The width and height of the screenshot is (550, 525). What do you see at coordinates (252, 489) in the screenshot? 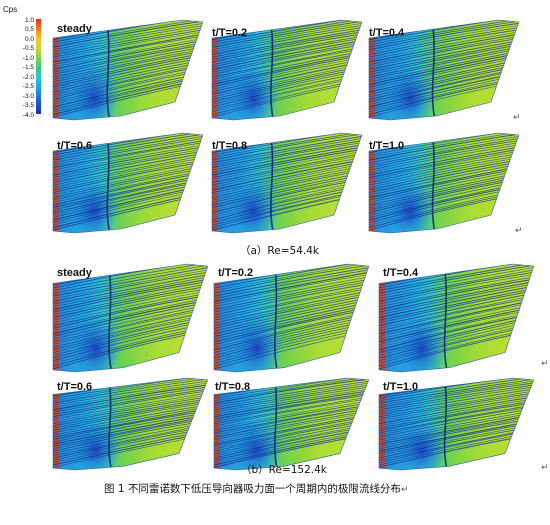
I see `figure-caption-text: 图 1 不同雷诺数下低压导向器吸力面一个周期内的极限流线分布` at bounding box center [252, 489].